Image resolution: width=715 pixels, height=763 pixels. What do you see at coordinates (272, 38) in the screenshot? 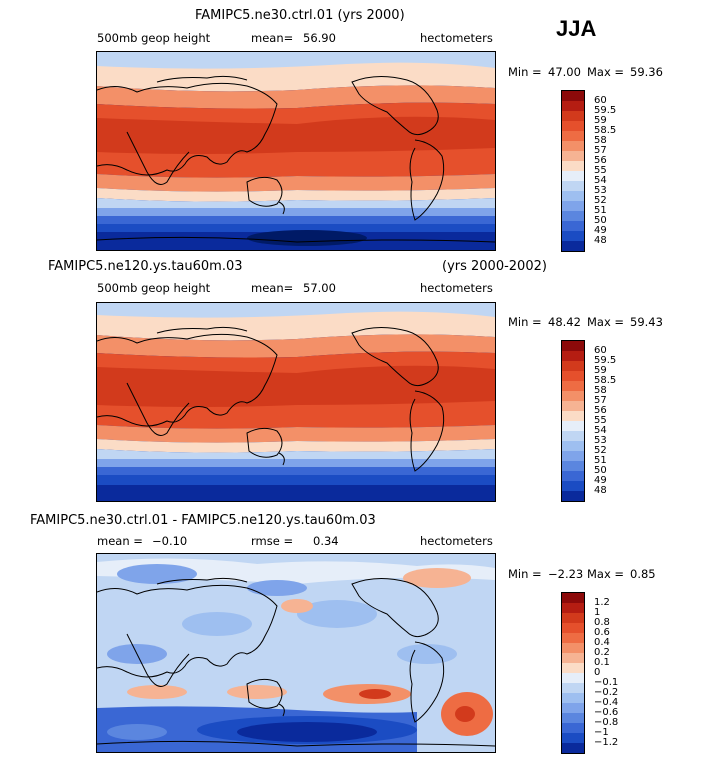
I see `panel1-mean-label: mean=` at bounding box center [272, 38].